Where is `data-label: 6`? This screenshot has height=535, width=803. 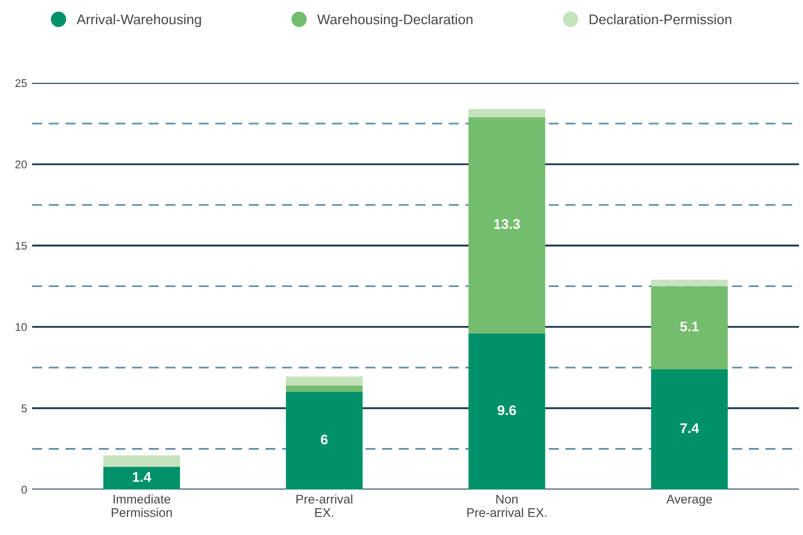 data-label: 6 is located at coordinates (324, 439).